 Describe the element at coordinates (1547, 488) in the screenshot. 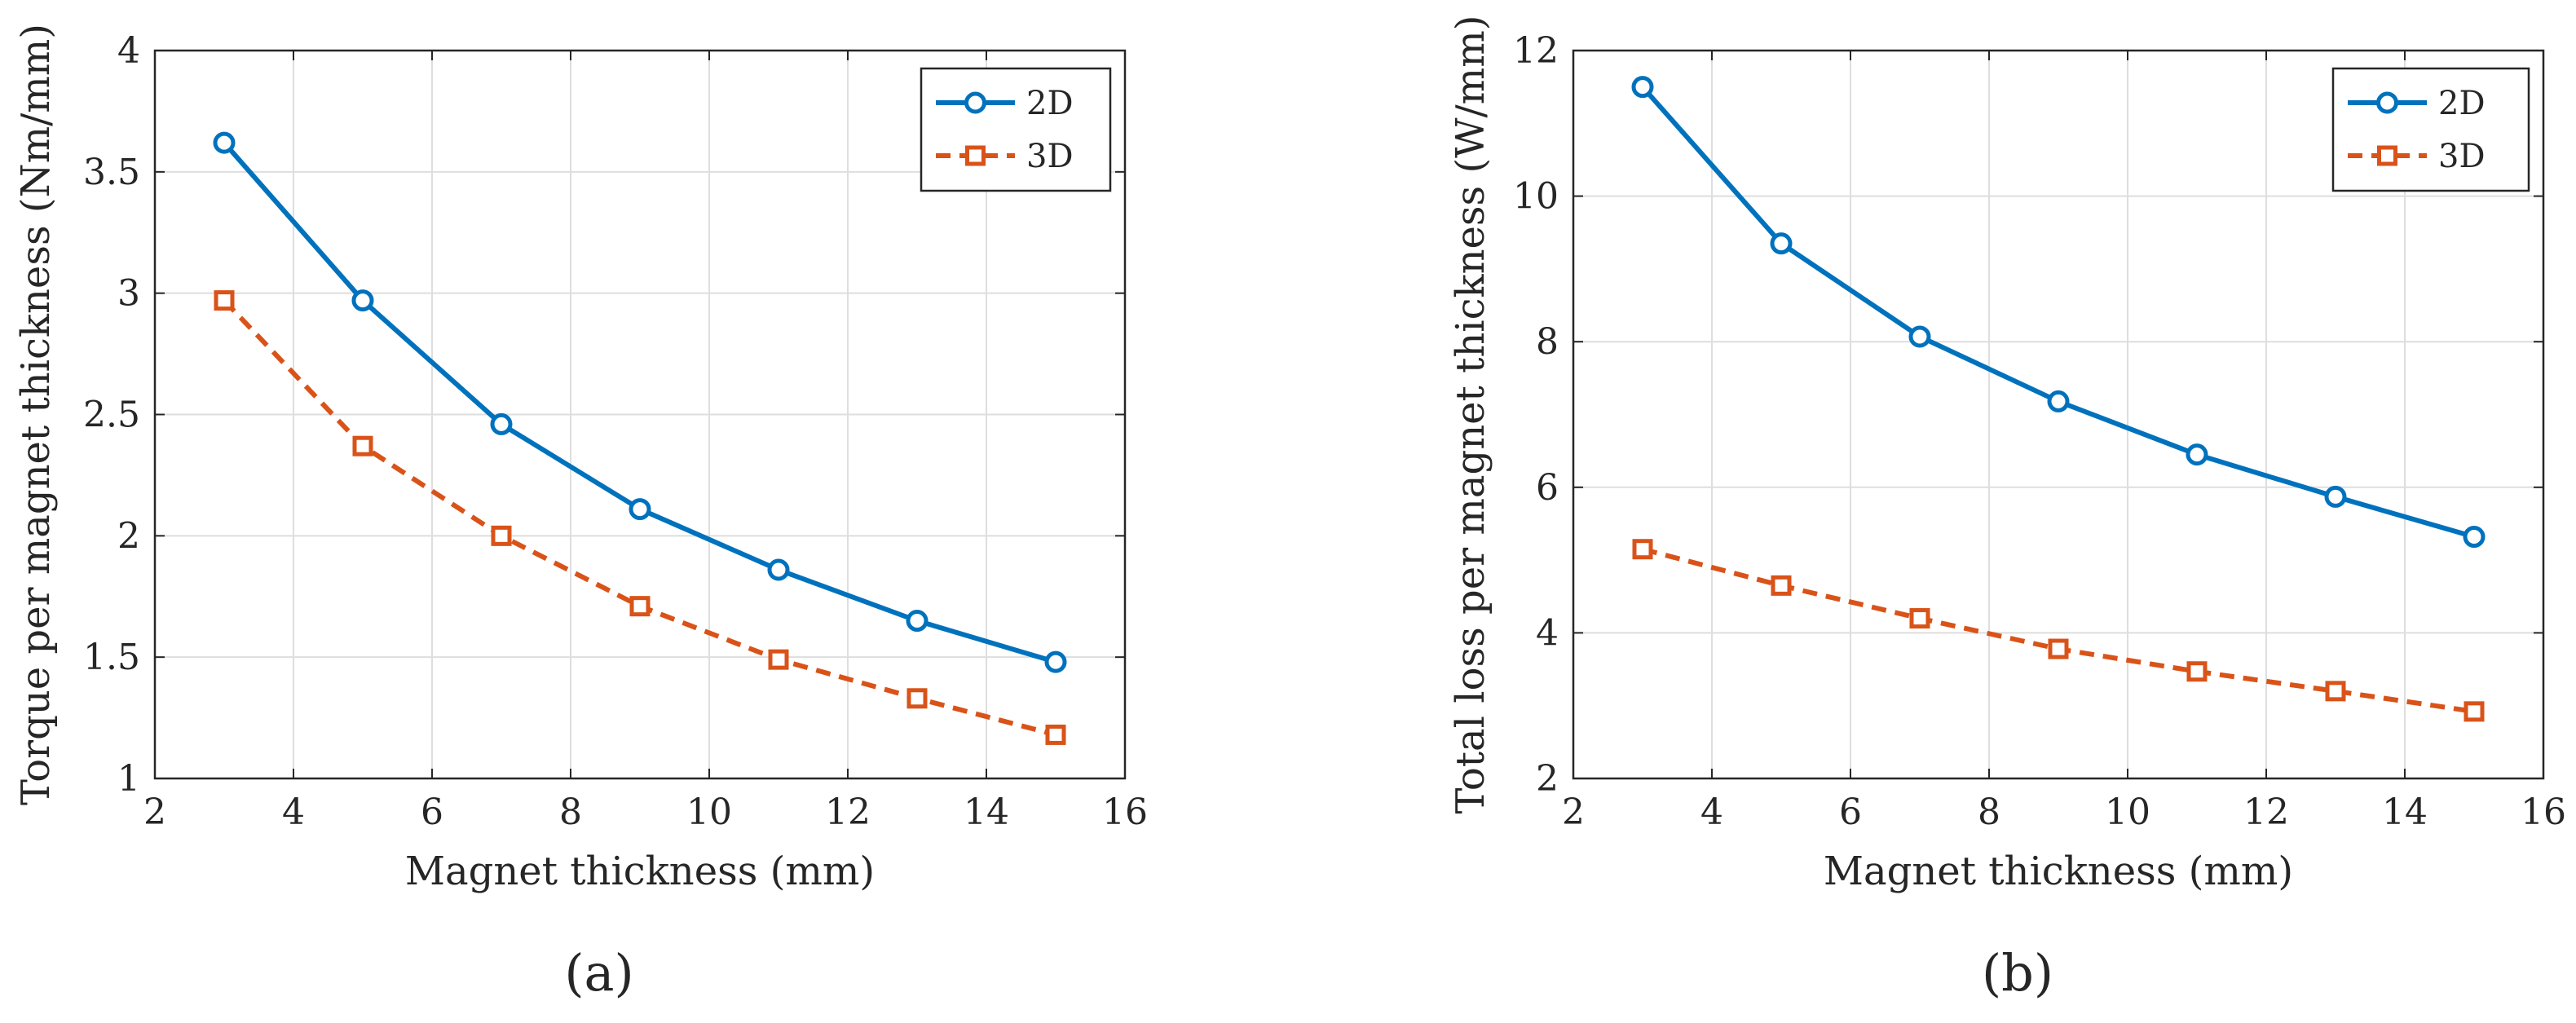

I see `y-tick-label: 6` at that location.